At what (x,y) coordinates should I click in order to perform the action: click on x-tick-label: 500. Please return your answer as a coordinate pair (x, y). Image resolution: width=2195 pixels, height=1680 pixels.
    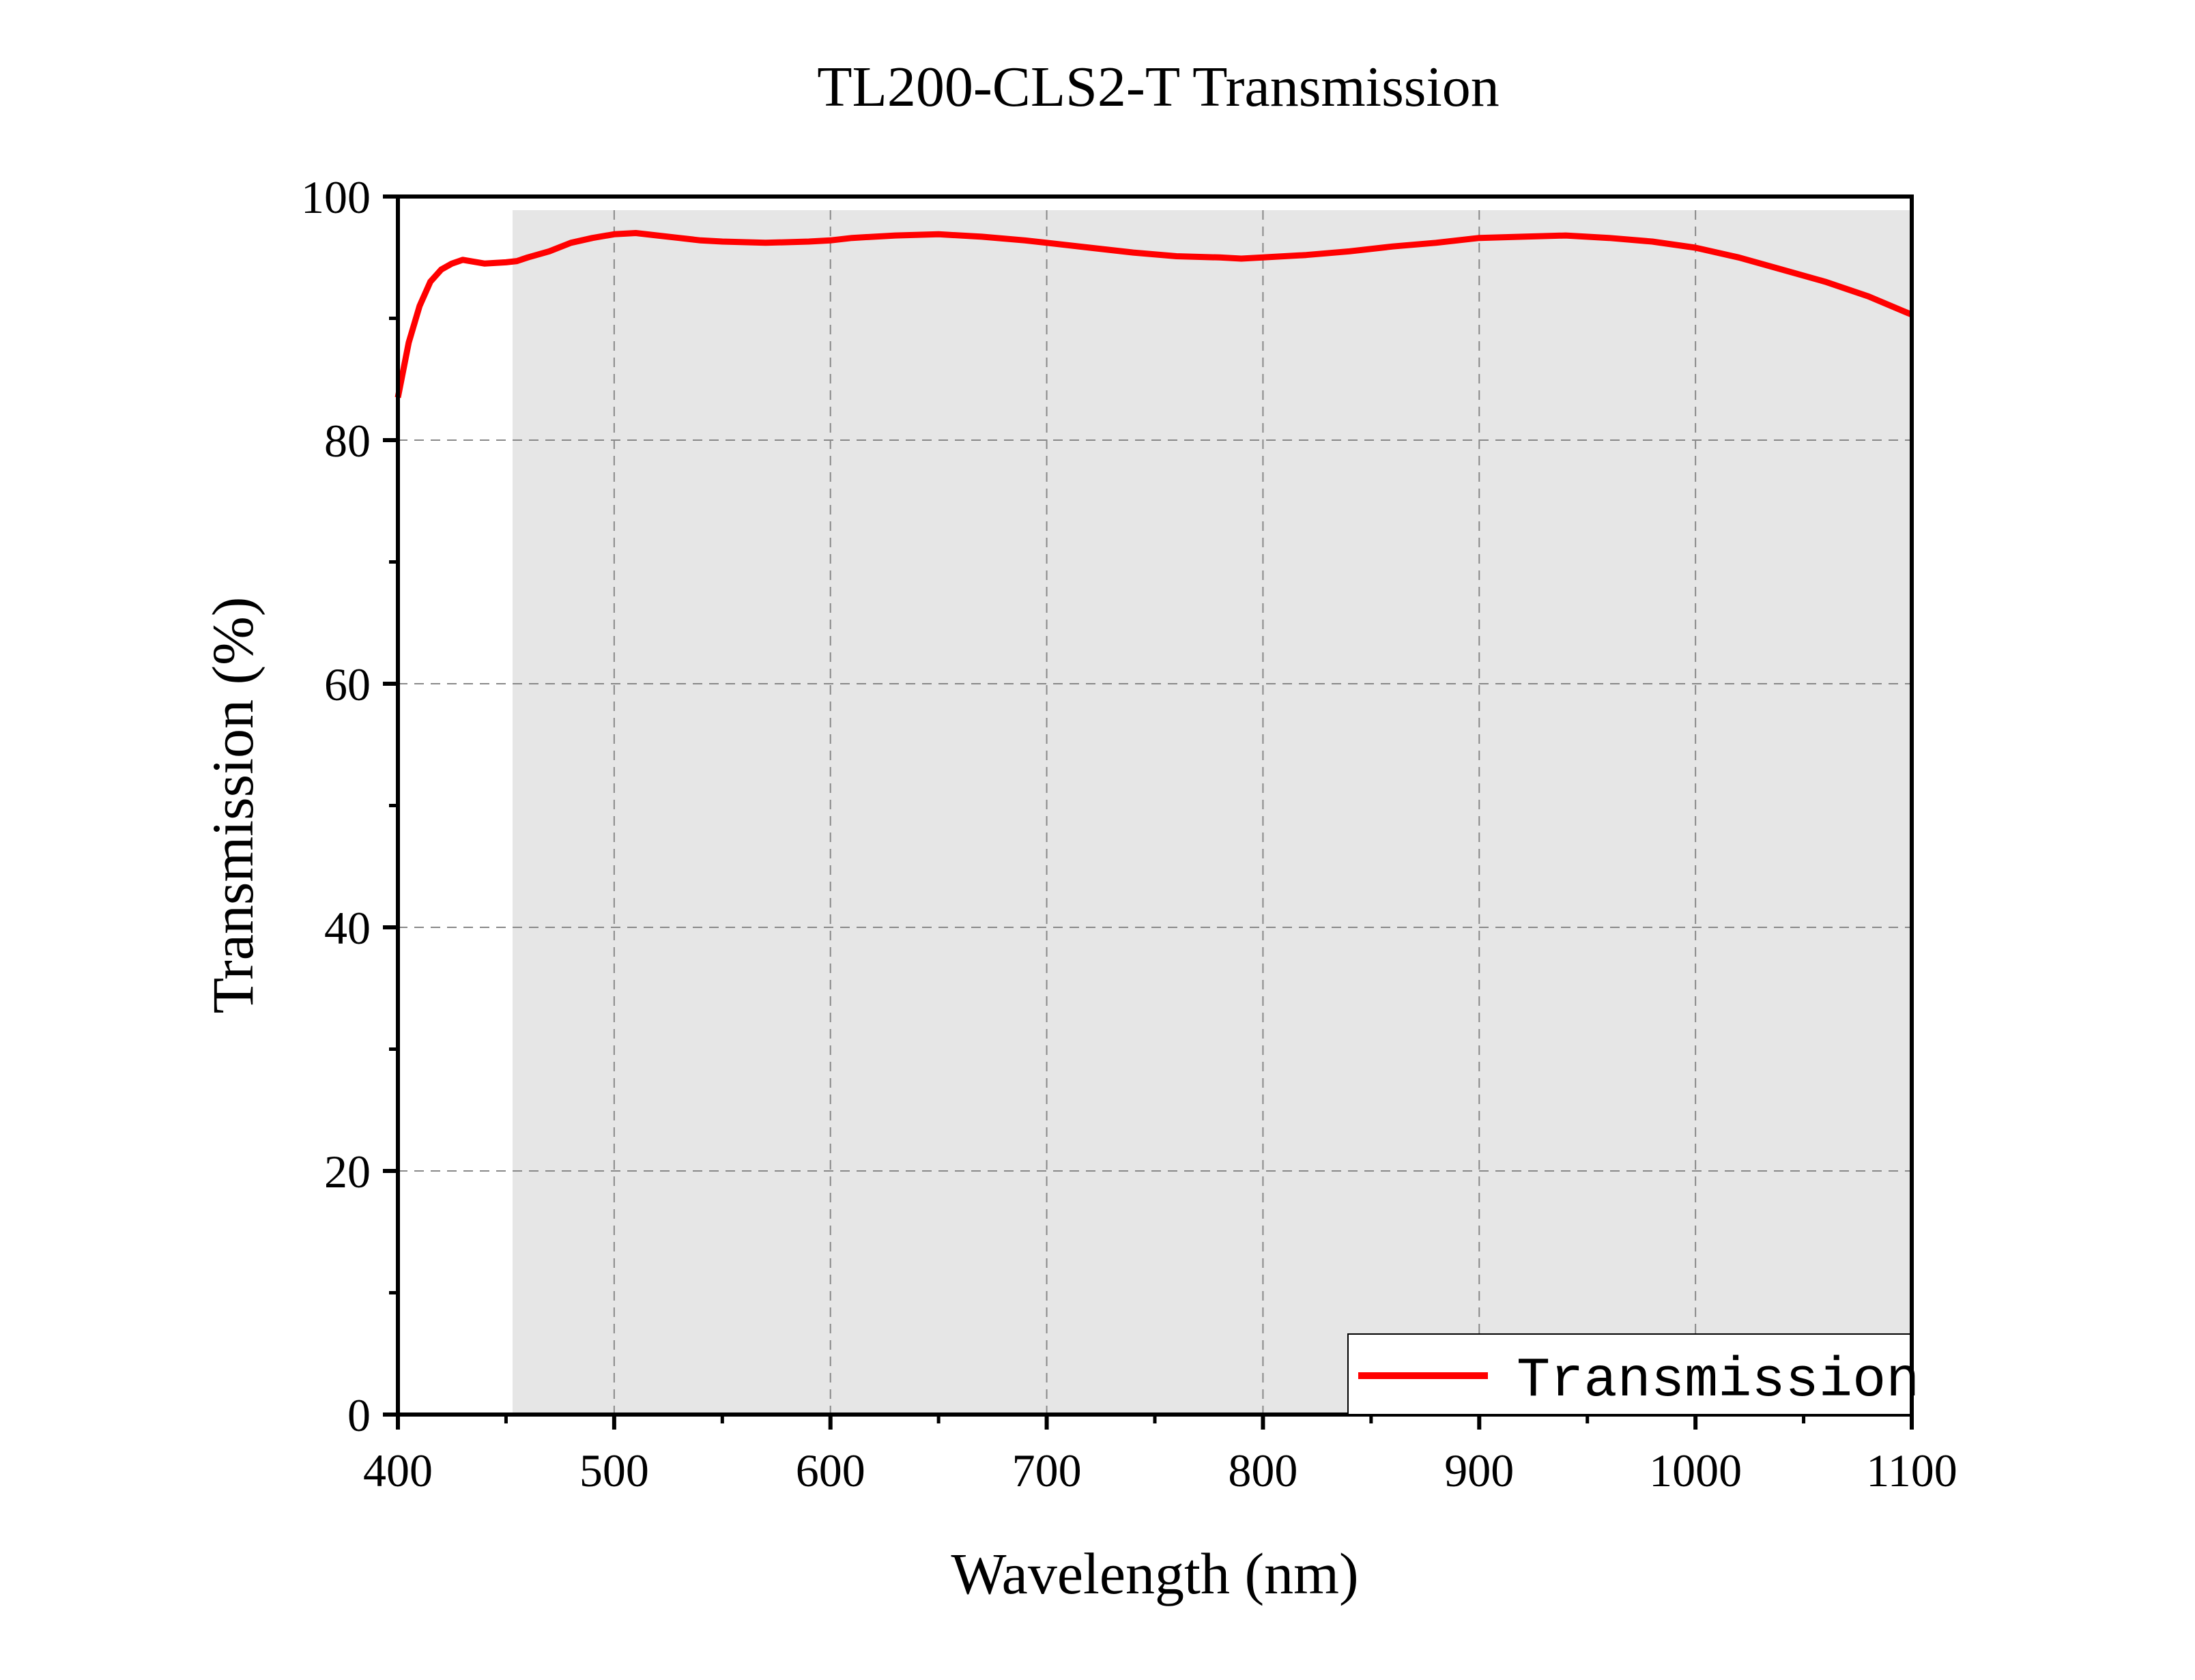
    Looking at the image, I should click on (614, 1470).